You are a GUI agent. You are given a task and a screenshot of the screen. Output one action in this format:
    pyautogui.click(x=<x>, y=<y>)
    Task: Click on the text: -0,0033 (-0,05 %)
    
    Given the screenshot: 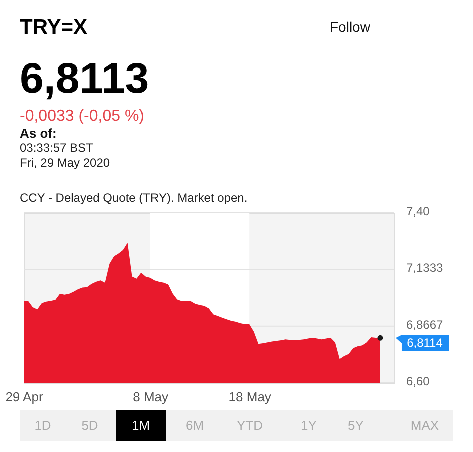 What is the action you would take?
    pyautogui.click(x=82, y=116)
    